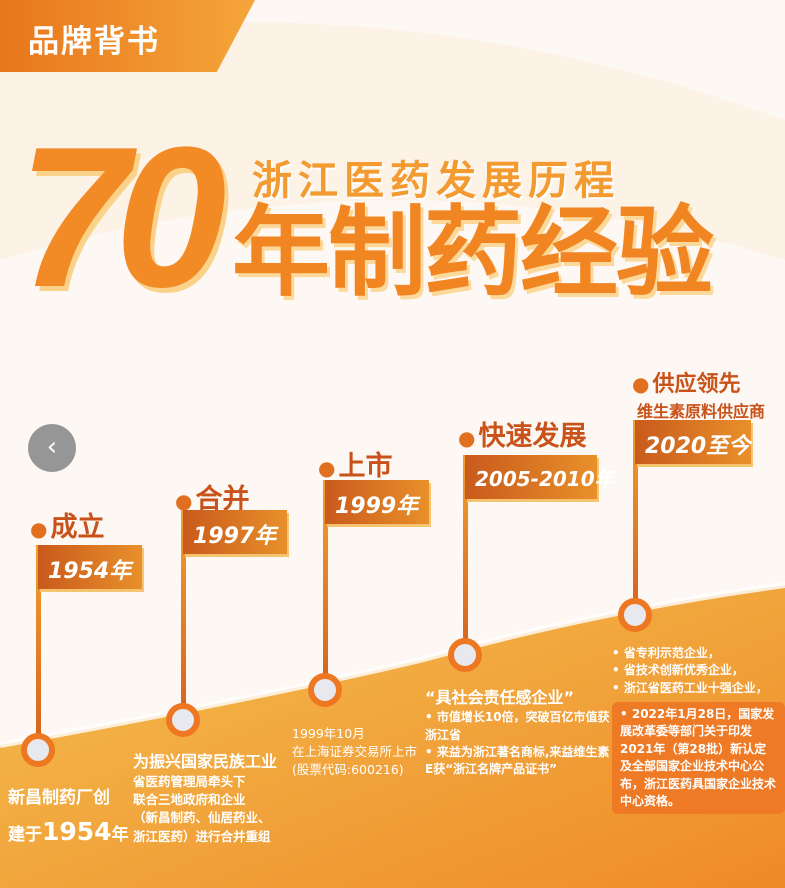  I want to click on milestone-label-growth: ● 快速发展, so click(522, 436).